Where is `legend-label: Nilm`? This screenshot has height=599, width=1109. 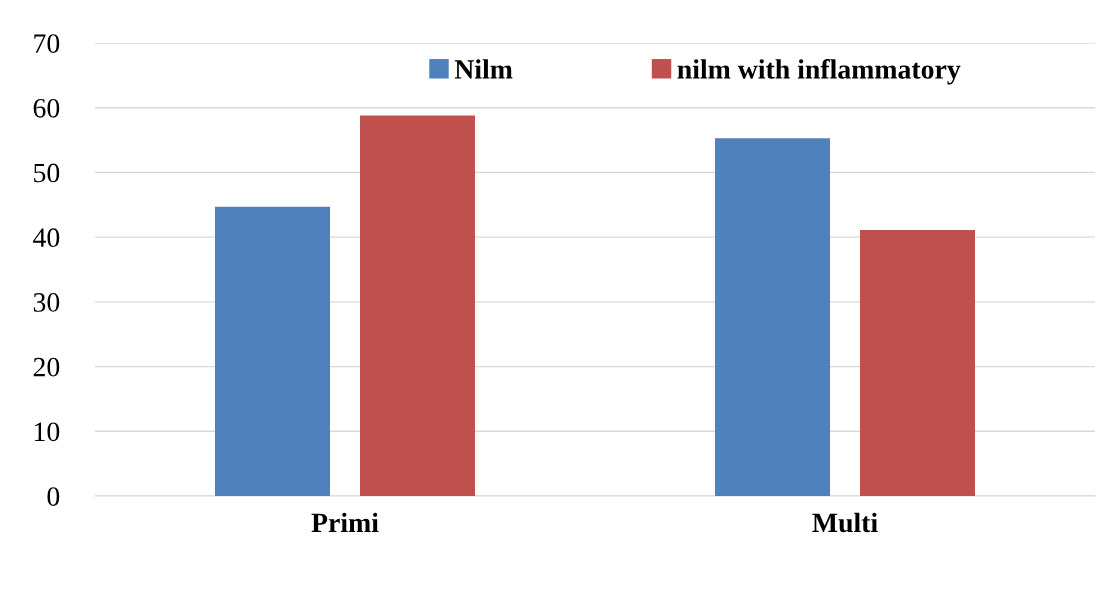 legend-label: Nilm is located at coordinates (483, 69).